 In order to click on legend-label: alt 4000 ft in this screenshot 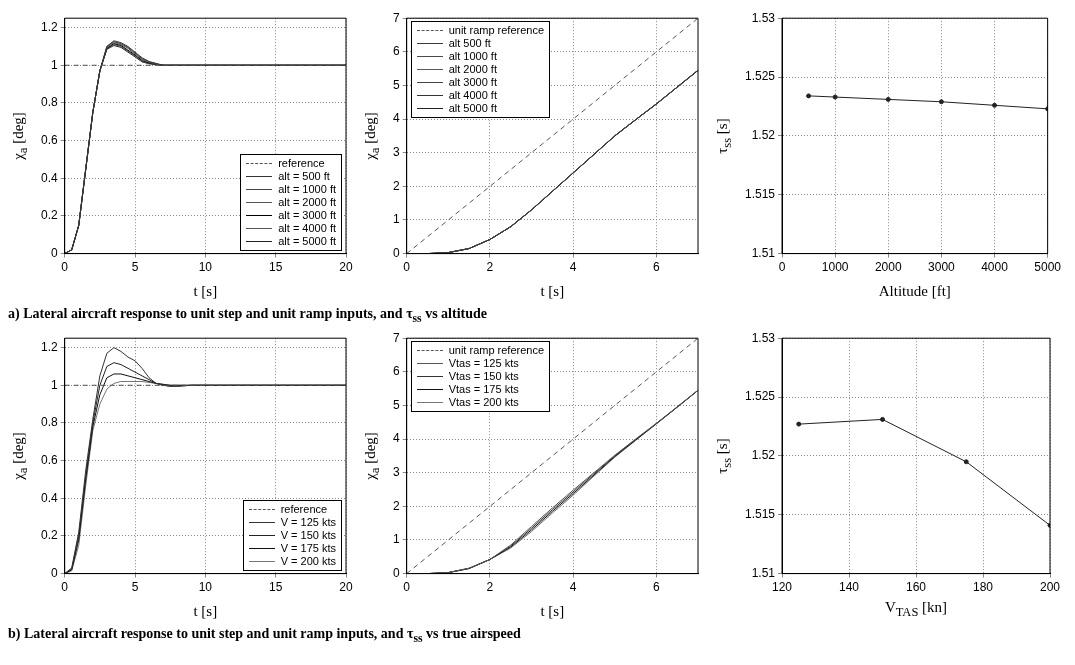, I will do `click(472, 96)`.